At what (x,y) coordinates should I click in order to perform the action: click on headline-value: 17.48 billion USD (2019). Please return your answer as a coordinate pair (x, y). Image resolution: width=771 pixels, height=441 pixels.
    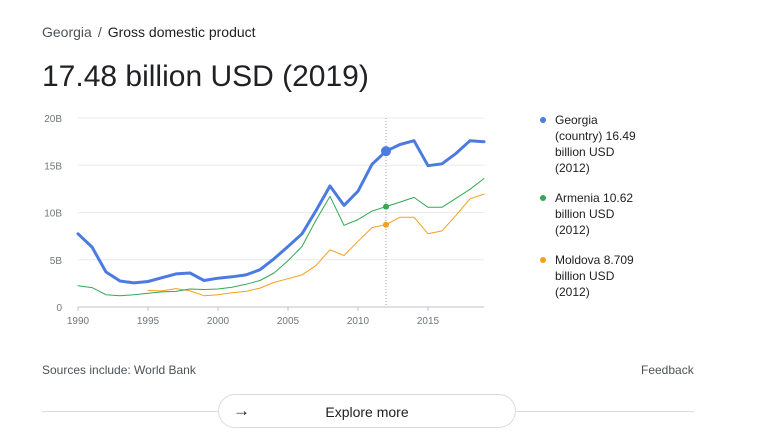
    Looking at the image, I should click on (205, 76).